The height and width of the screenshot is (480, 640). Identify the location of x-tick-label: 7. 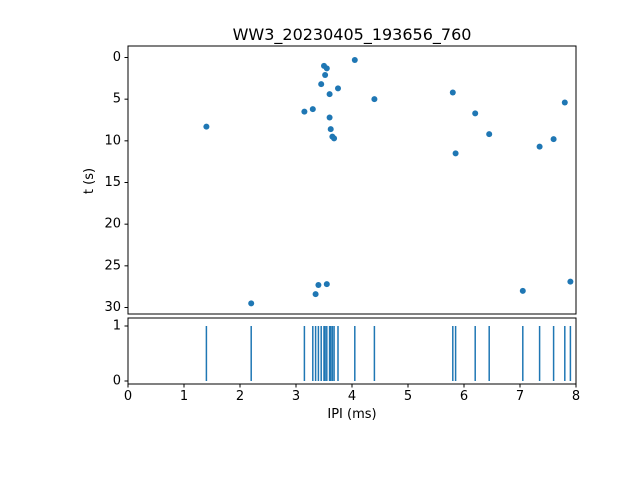
(520, 396).